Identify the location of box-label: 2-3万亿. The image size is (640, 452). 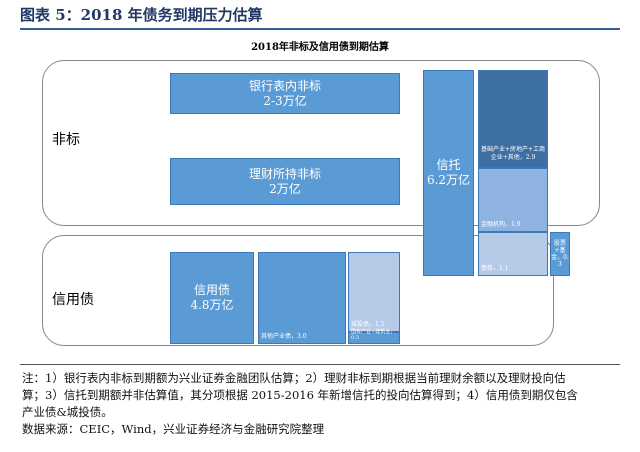
(285, 100).